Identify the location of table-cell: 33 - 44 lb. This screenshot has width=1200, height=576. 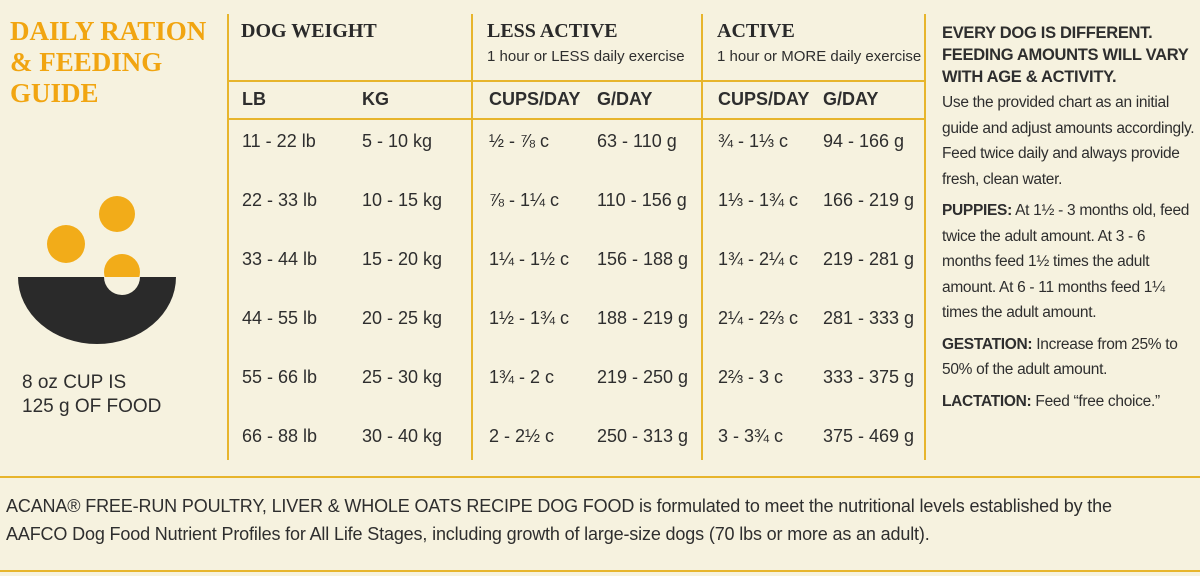
(280, 259).